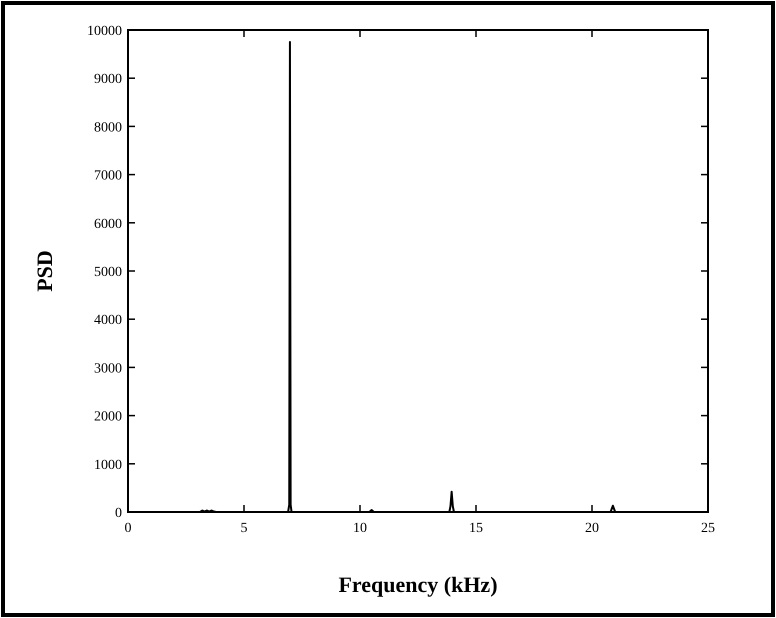 This screenshot has height=618, width=776. What do you see at coordinates (108, 80) in the screenshot?
I see `y-tick-label: 9000` at bounding box center [108, 80].